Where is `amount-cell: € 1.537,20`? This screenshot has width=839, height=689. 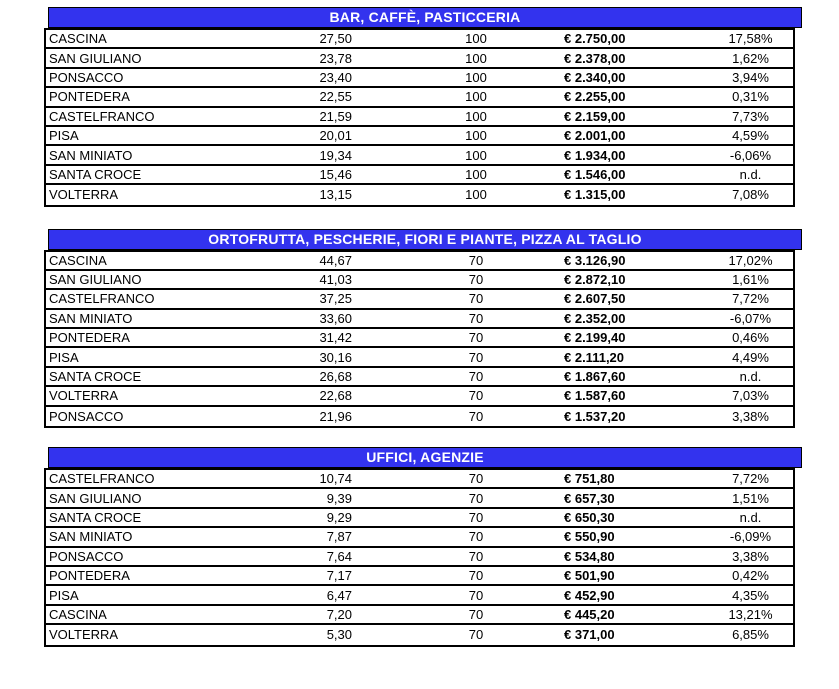
amount-cell: € 1.537,20 is located at coordinates (595, 416).